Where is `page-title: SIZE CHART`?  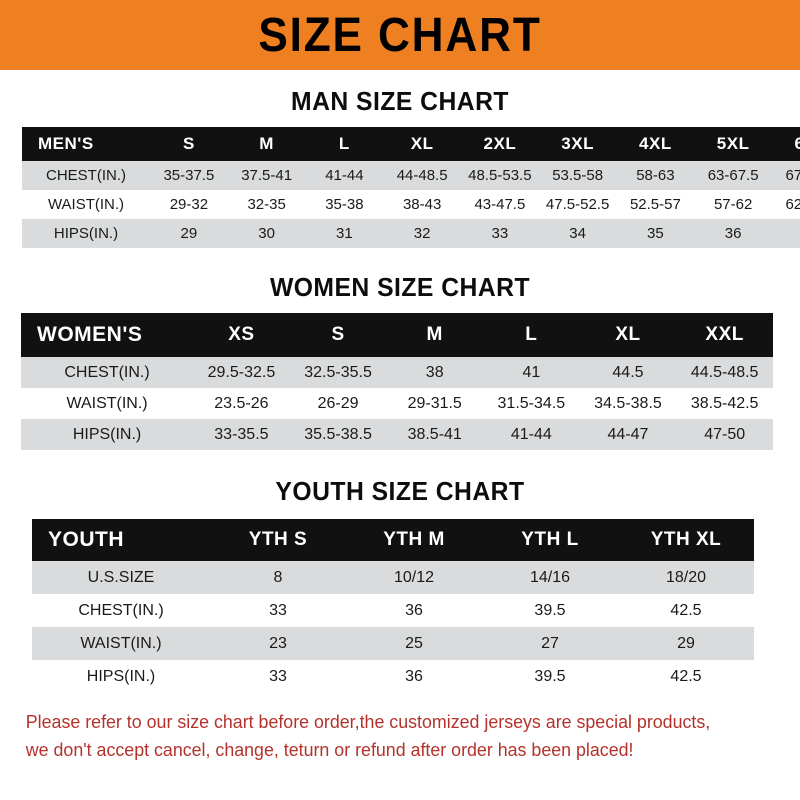
page-title: SIZE CHART is located at coordinates (400, 35).